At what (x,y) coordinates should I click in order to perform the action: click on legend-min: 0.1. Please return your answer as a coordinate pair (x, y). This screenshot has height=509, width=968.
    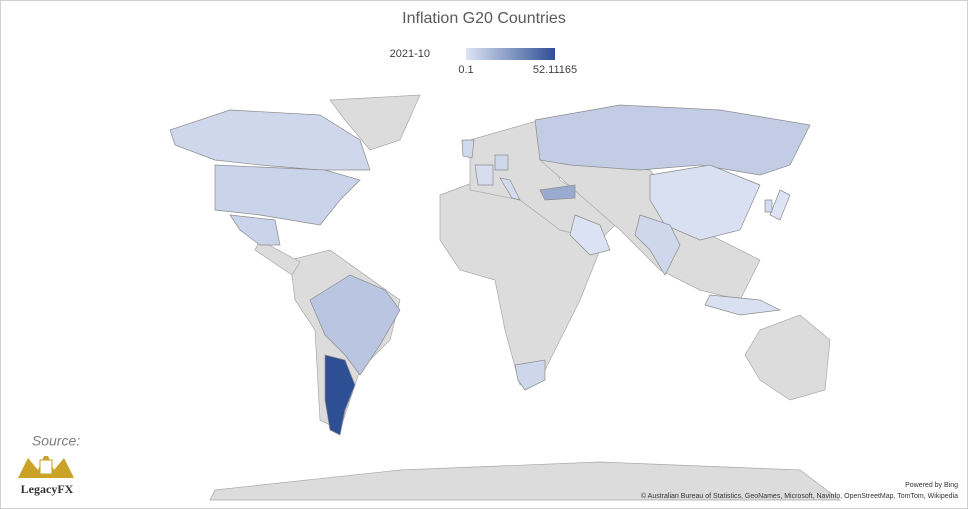
    Looking at the image, I should click on (465, 70).